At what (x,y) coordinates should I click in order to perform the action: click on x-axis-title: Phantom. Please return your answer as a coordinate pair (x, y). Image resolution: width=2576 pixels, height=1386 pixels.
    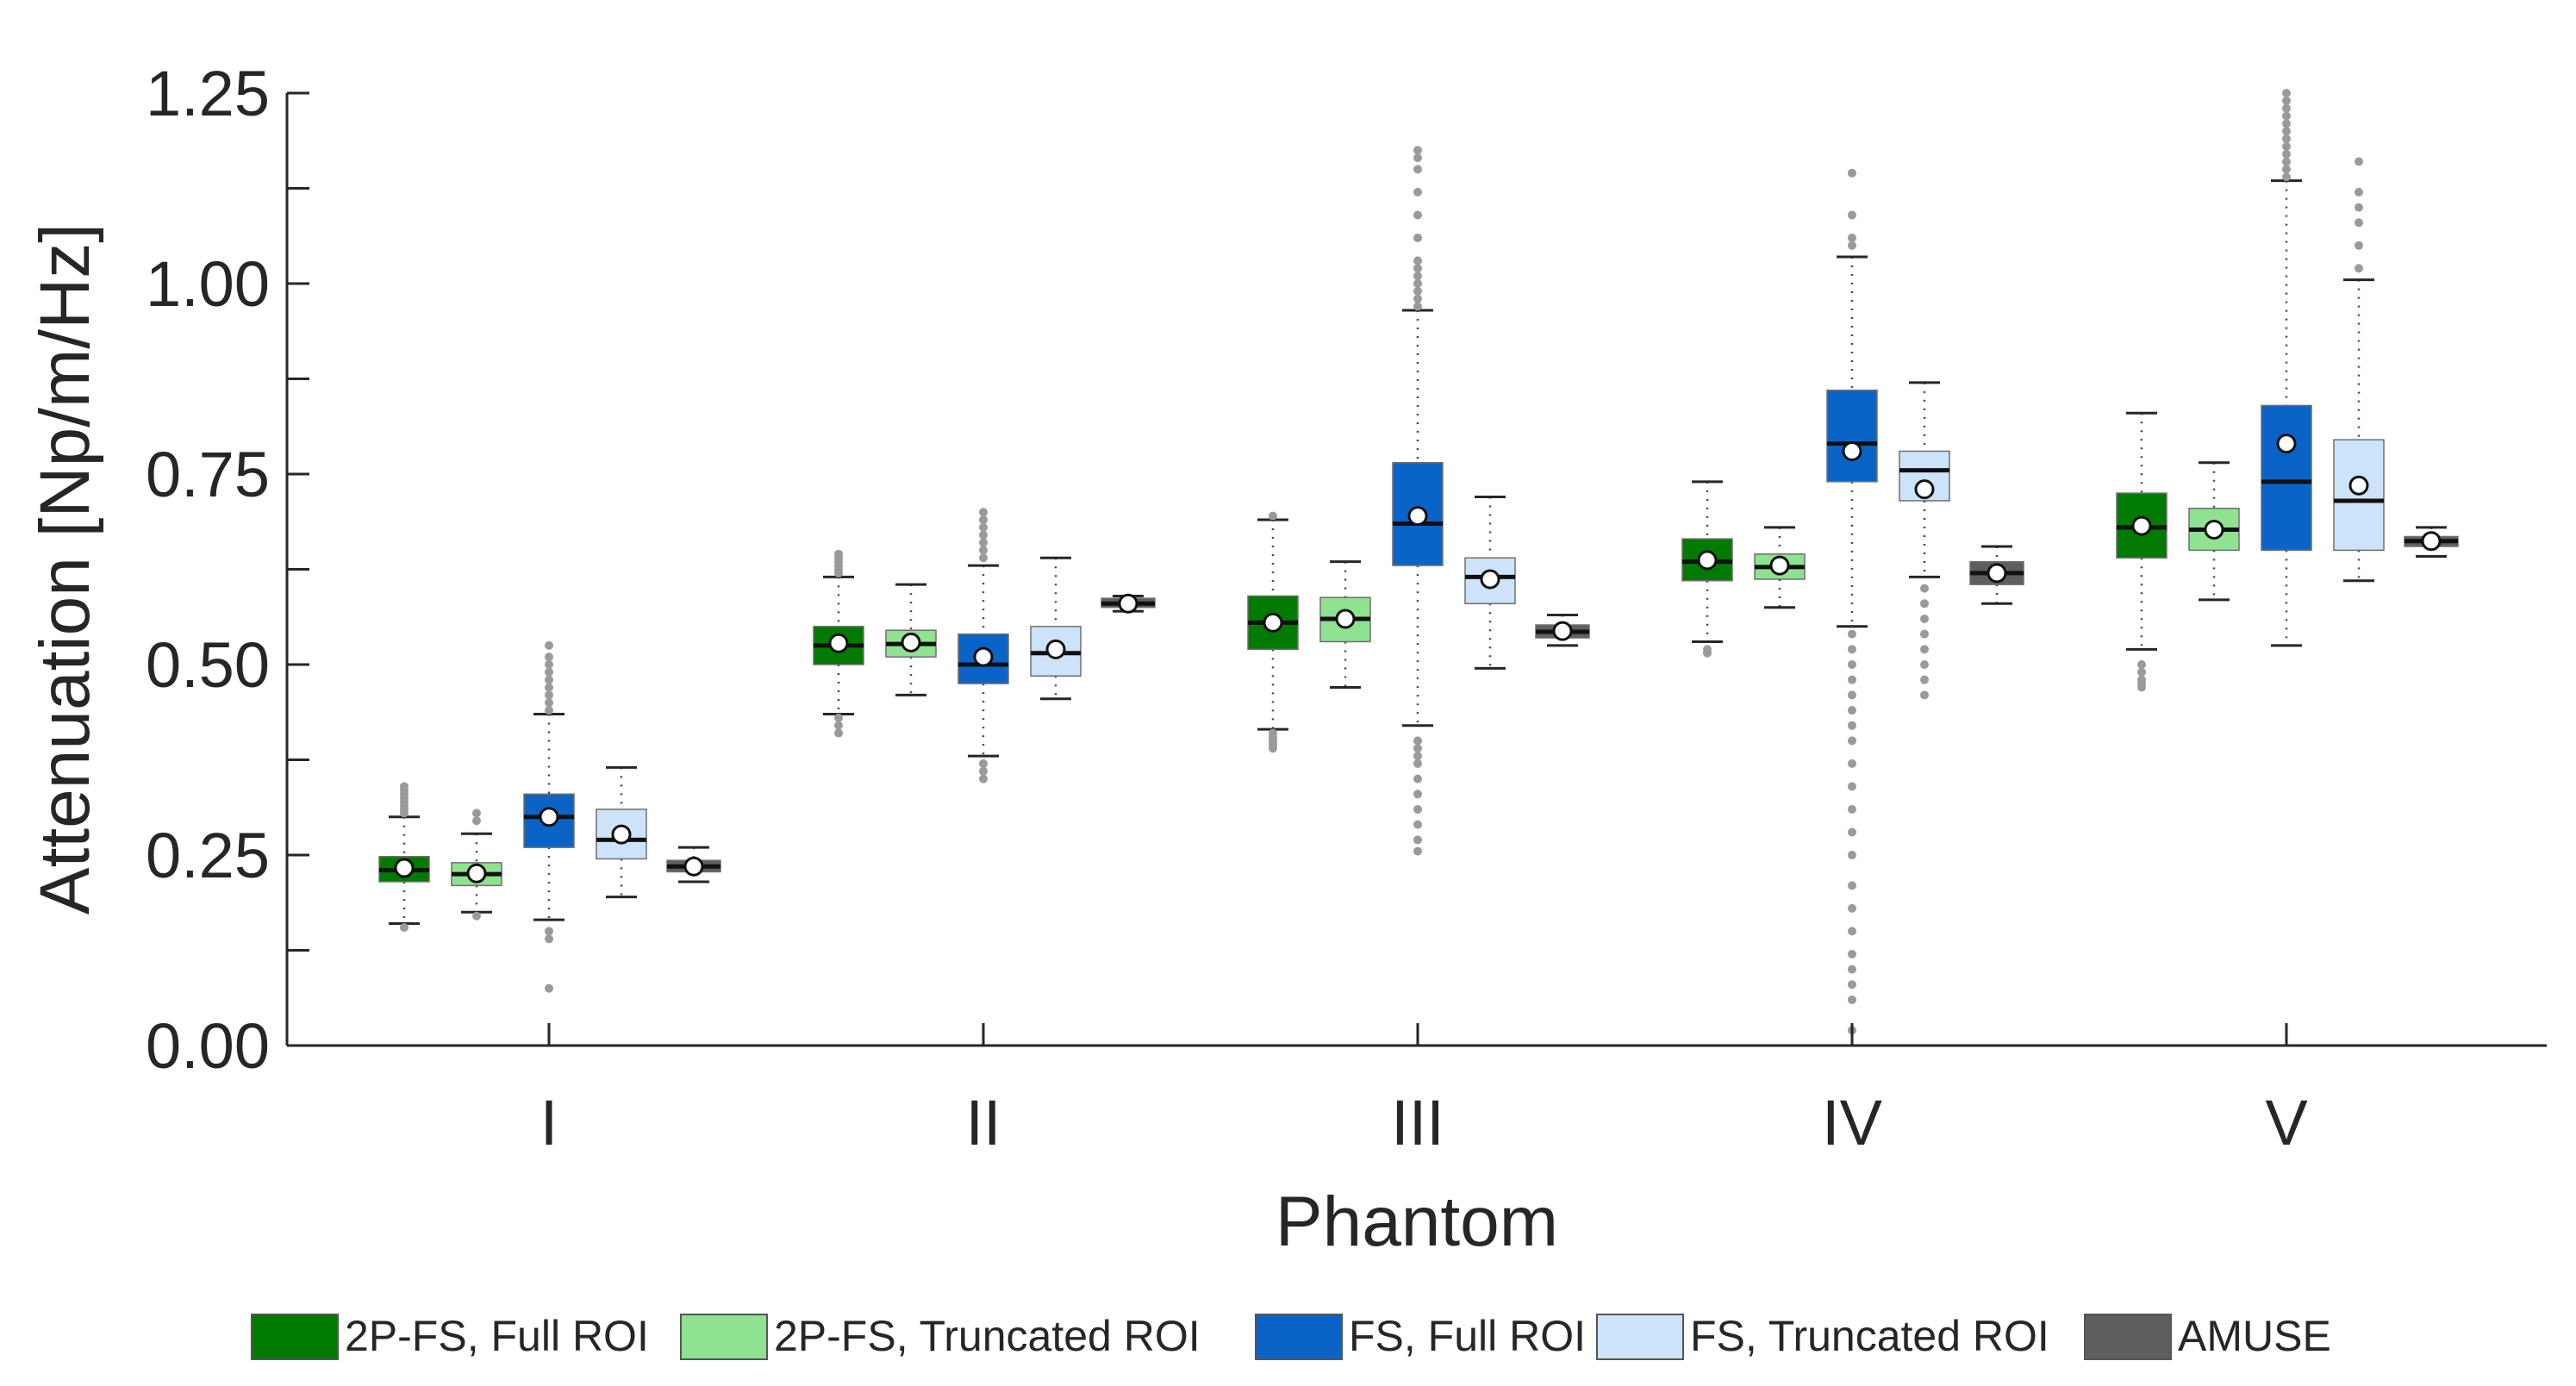
    Looking at the image, I should click on (1417, 1222).